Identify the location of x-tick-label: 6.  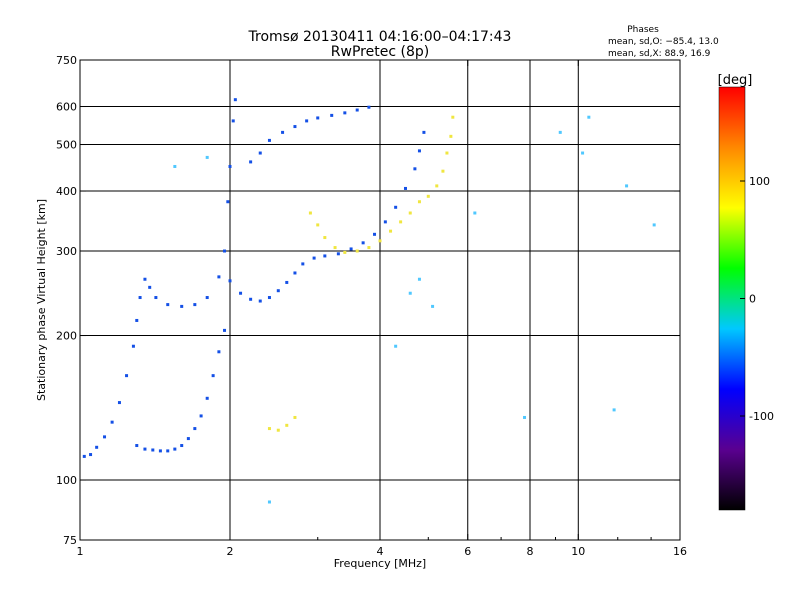
(467, 551).